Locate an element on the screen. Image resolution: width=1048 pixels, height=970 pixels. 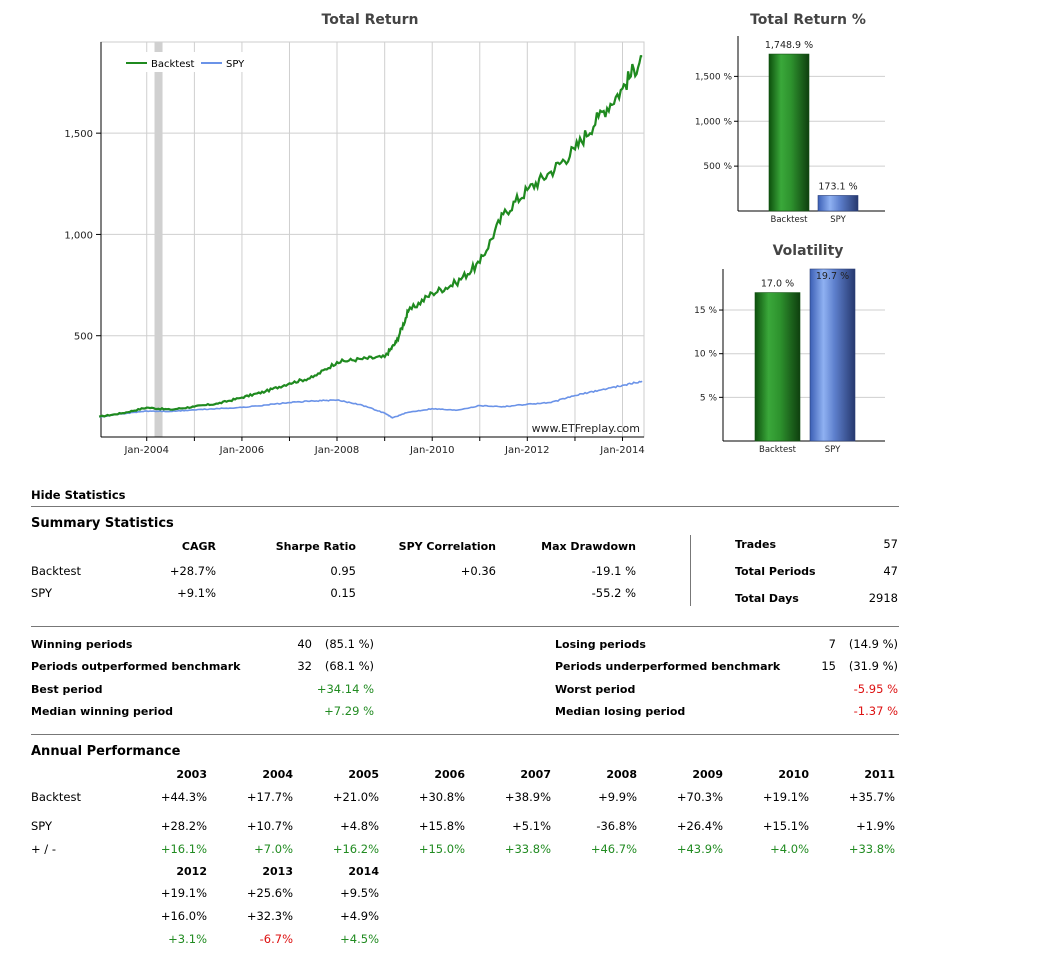
legend: Backtest SPY is located at coordinates (185, 62).